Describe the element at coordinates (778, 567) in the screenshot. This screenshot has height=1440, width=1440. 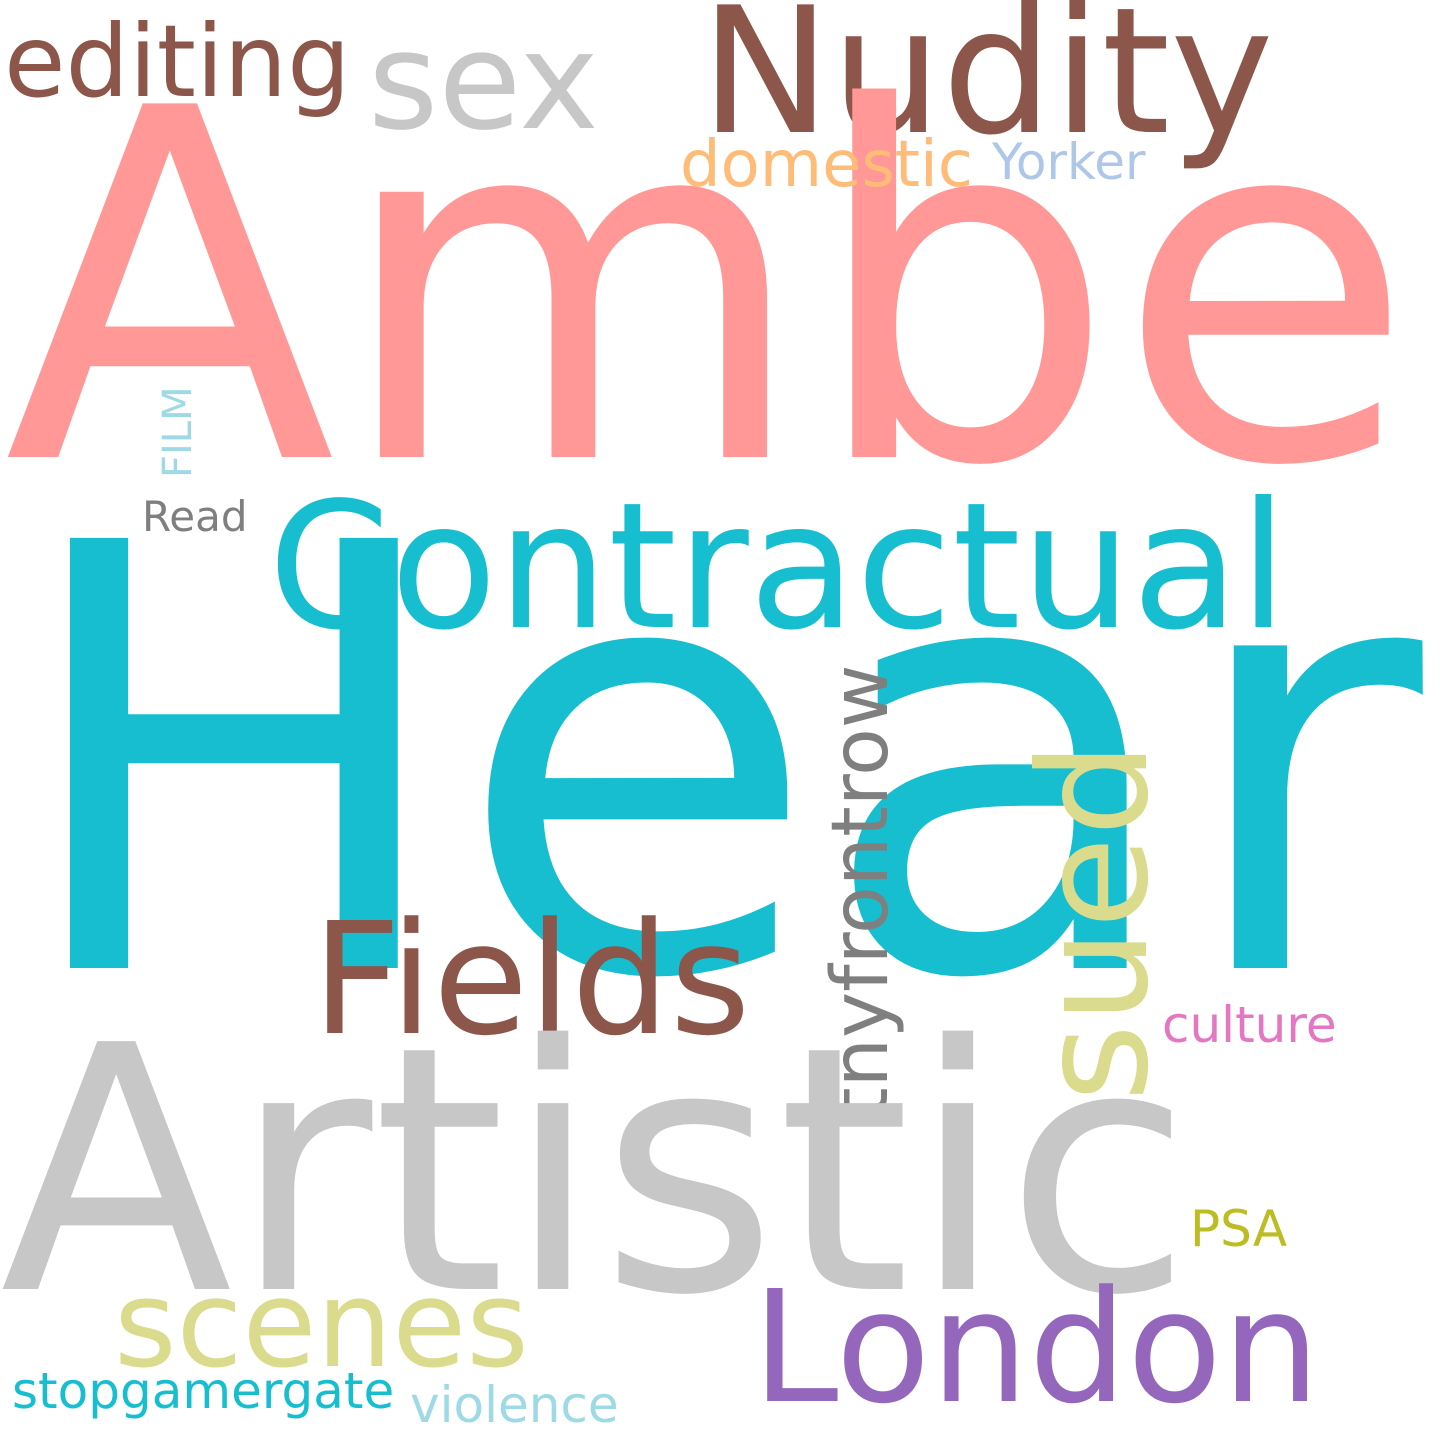
I see `word-contractual: Contractual` at that location.